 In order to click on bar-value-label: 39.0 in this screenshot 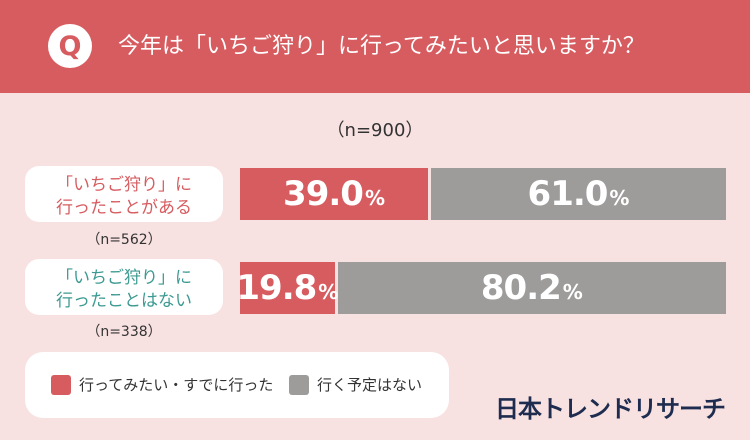, I will do `click(323, 194)`.